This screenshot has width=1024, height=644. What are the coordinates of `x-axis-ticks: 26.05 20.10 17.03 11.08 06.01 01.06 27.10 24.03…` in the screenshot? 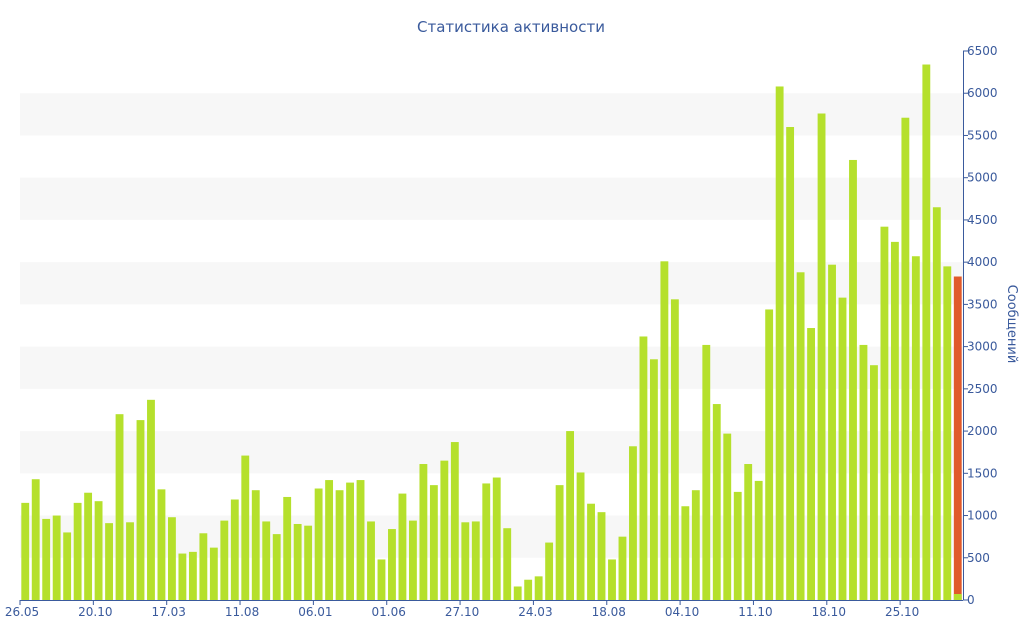 It's located at (462, 609).